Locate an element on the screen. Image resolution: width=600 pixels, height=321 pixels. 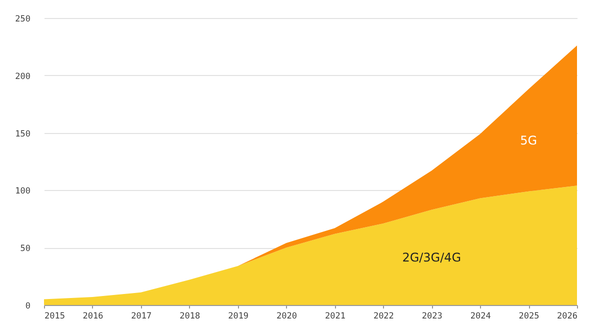
y-tick-label: 250 is located at coordinates (22, 19).